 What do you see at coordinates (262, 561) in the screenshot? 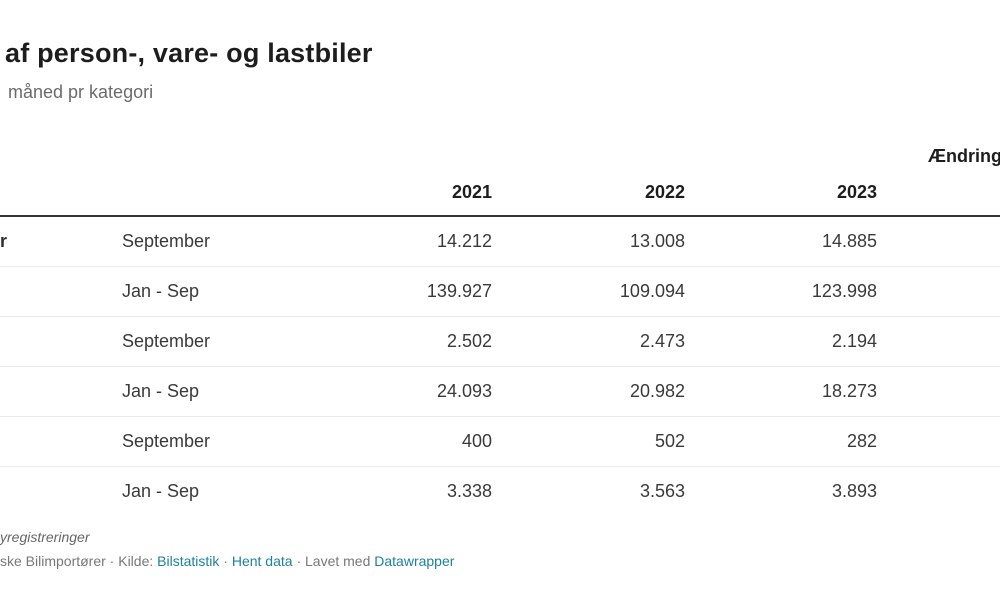
I see `get-data-link: Hent data` at bounding box center [262, 561].